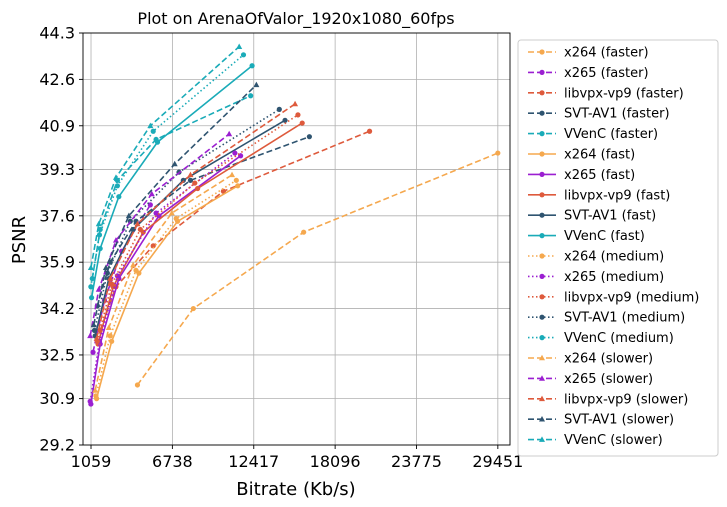 The image size is (727, 507). What do you see at coordinates (57, 308) in the screenshot?
I see `y-tick-label: 34.2` at bounding box center [57, 308].